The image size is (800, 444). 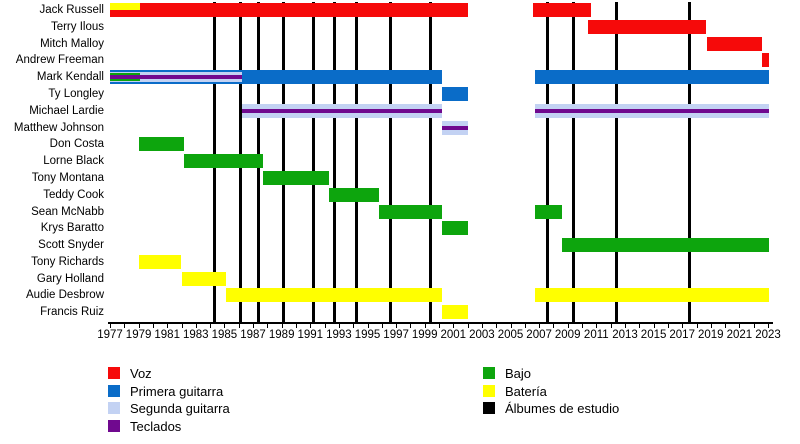 What do you see at coordinates (526, 391) in the screenshot?
I see `legend-label-bateria: Batería` at bounding box center [526, 391].